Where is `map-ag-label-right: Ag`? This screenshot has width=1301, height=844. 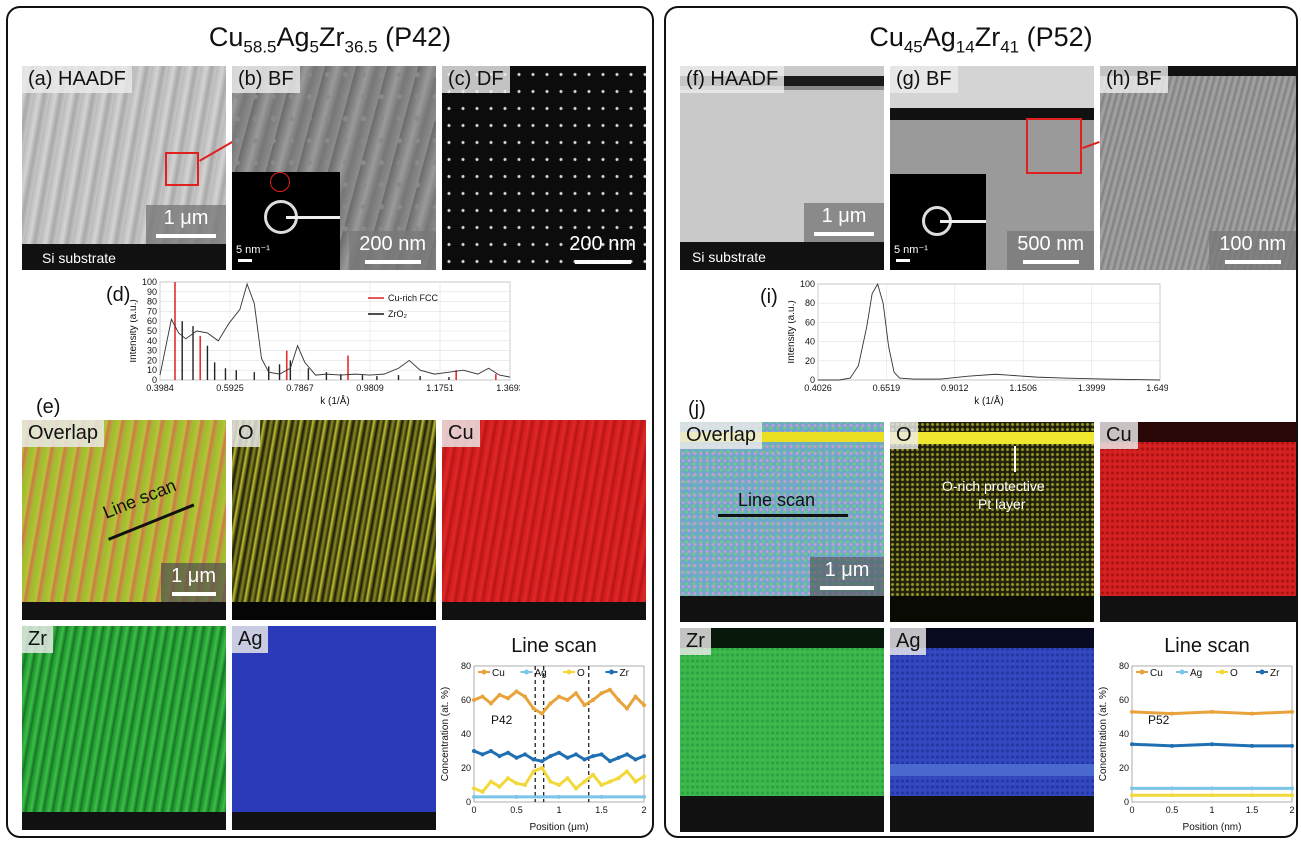
map-ag-label-right: Ag is located at coordinates (908, 641).